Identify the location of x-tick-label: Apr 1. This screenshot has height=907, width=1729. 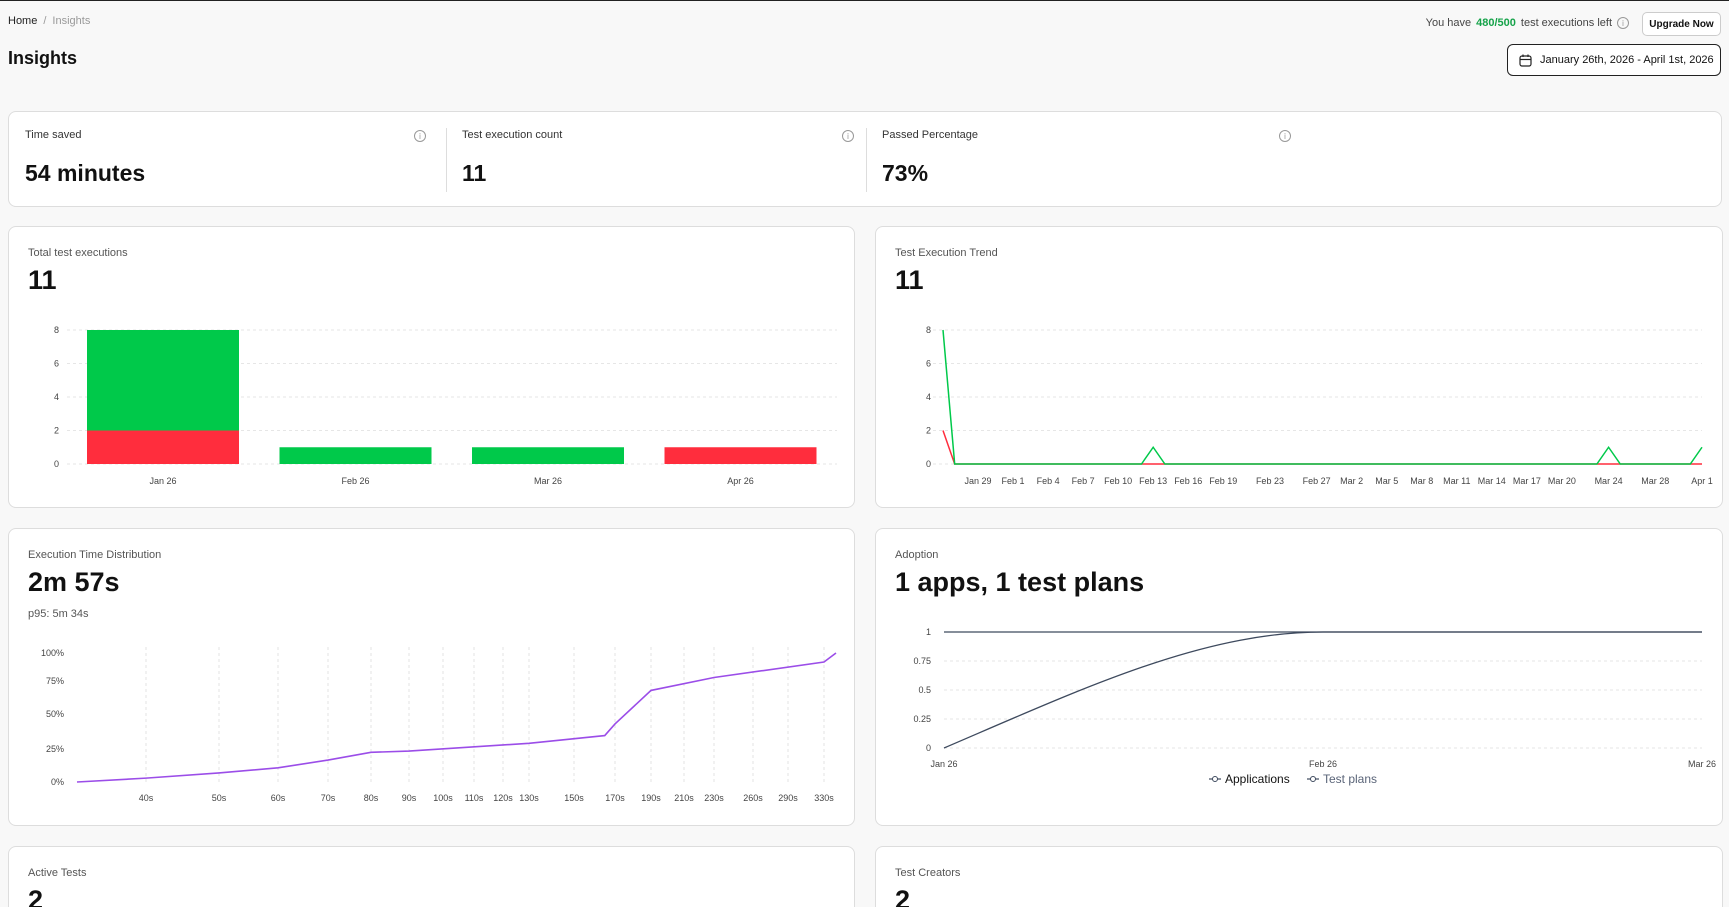
(1702, 481).